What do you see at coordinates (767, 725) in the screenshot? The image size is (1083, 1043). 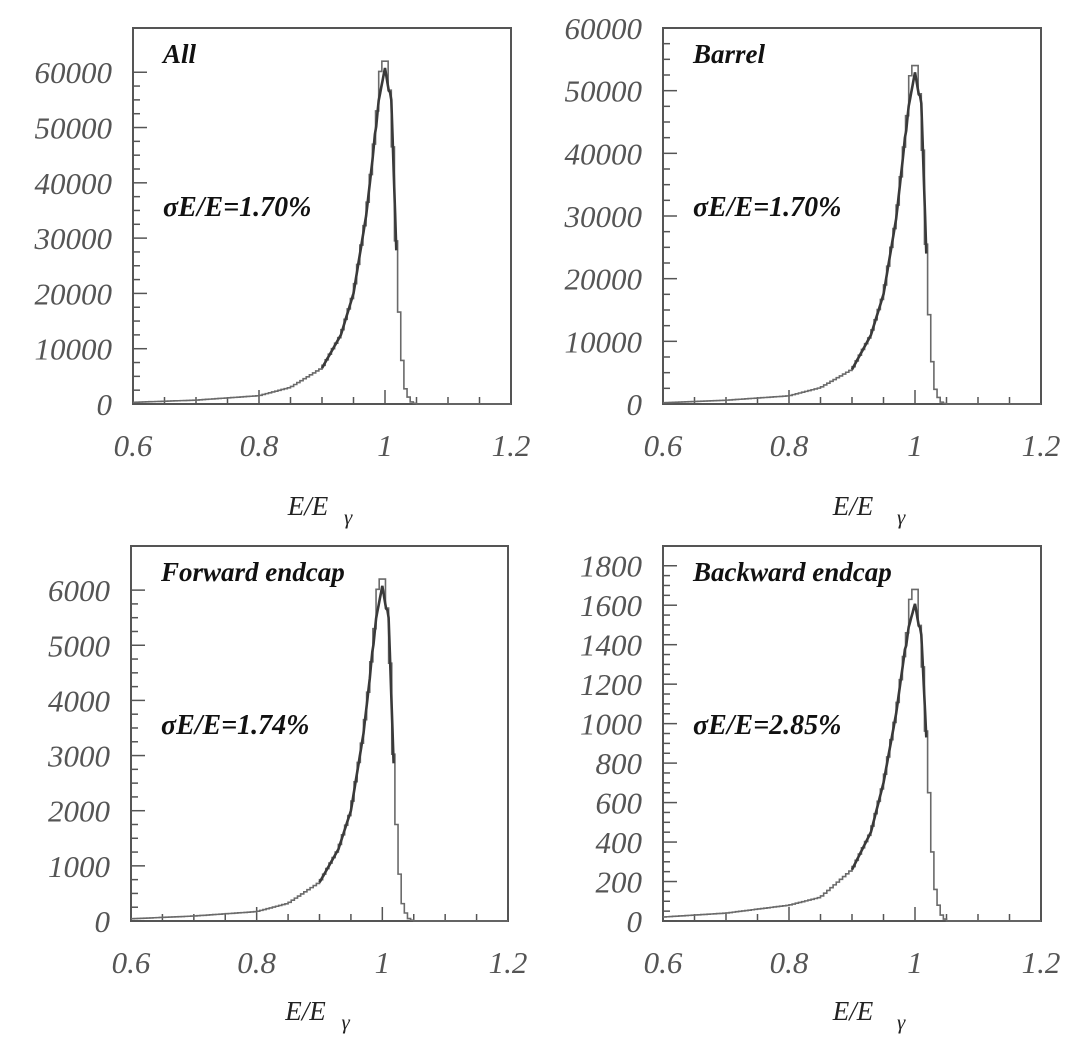 I see `resolution-annotation: σE/E=2.85%` at bounding box center [767, 725].